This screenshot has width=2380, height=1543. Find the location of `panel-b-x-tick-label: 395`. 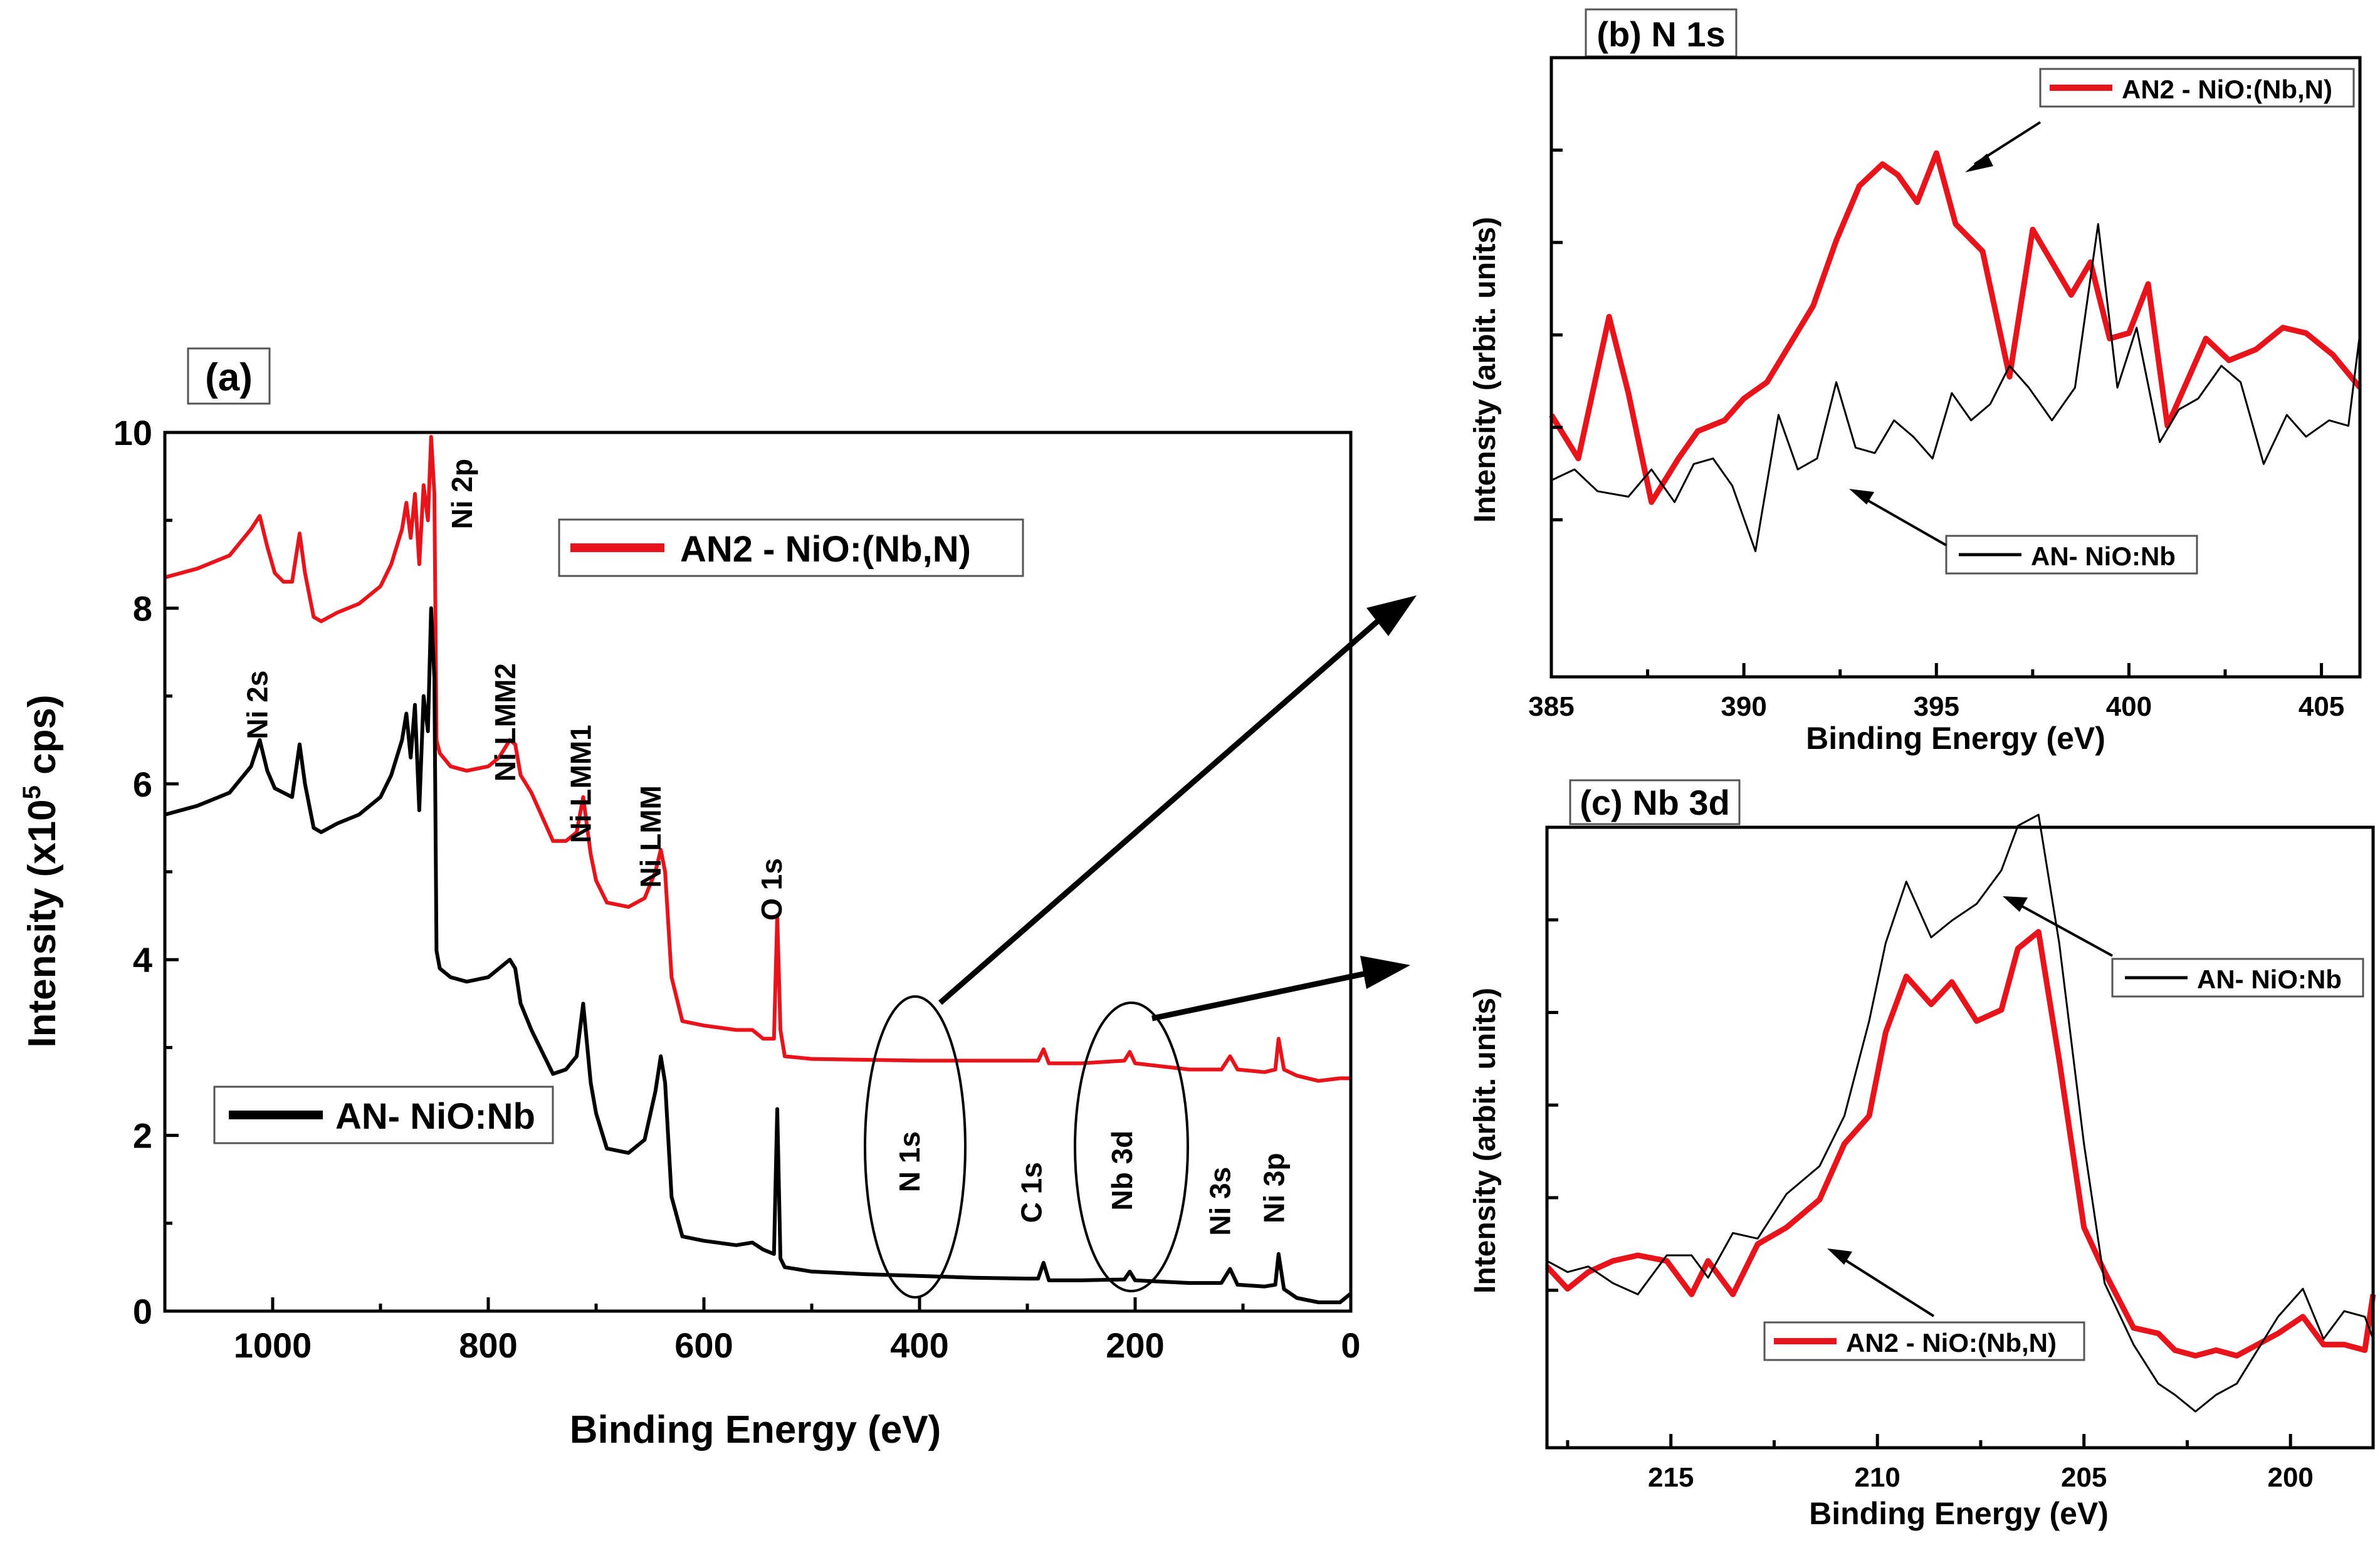

panel-b-x-tick-label: 395 is located at coordinates (1936, 706).